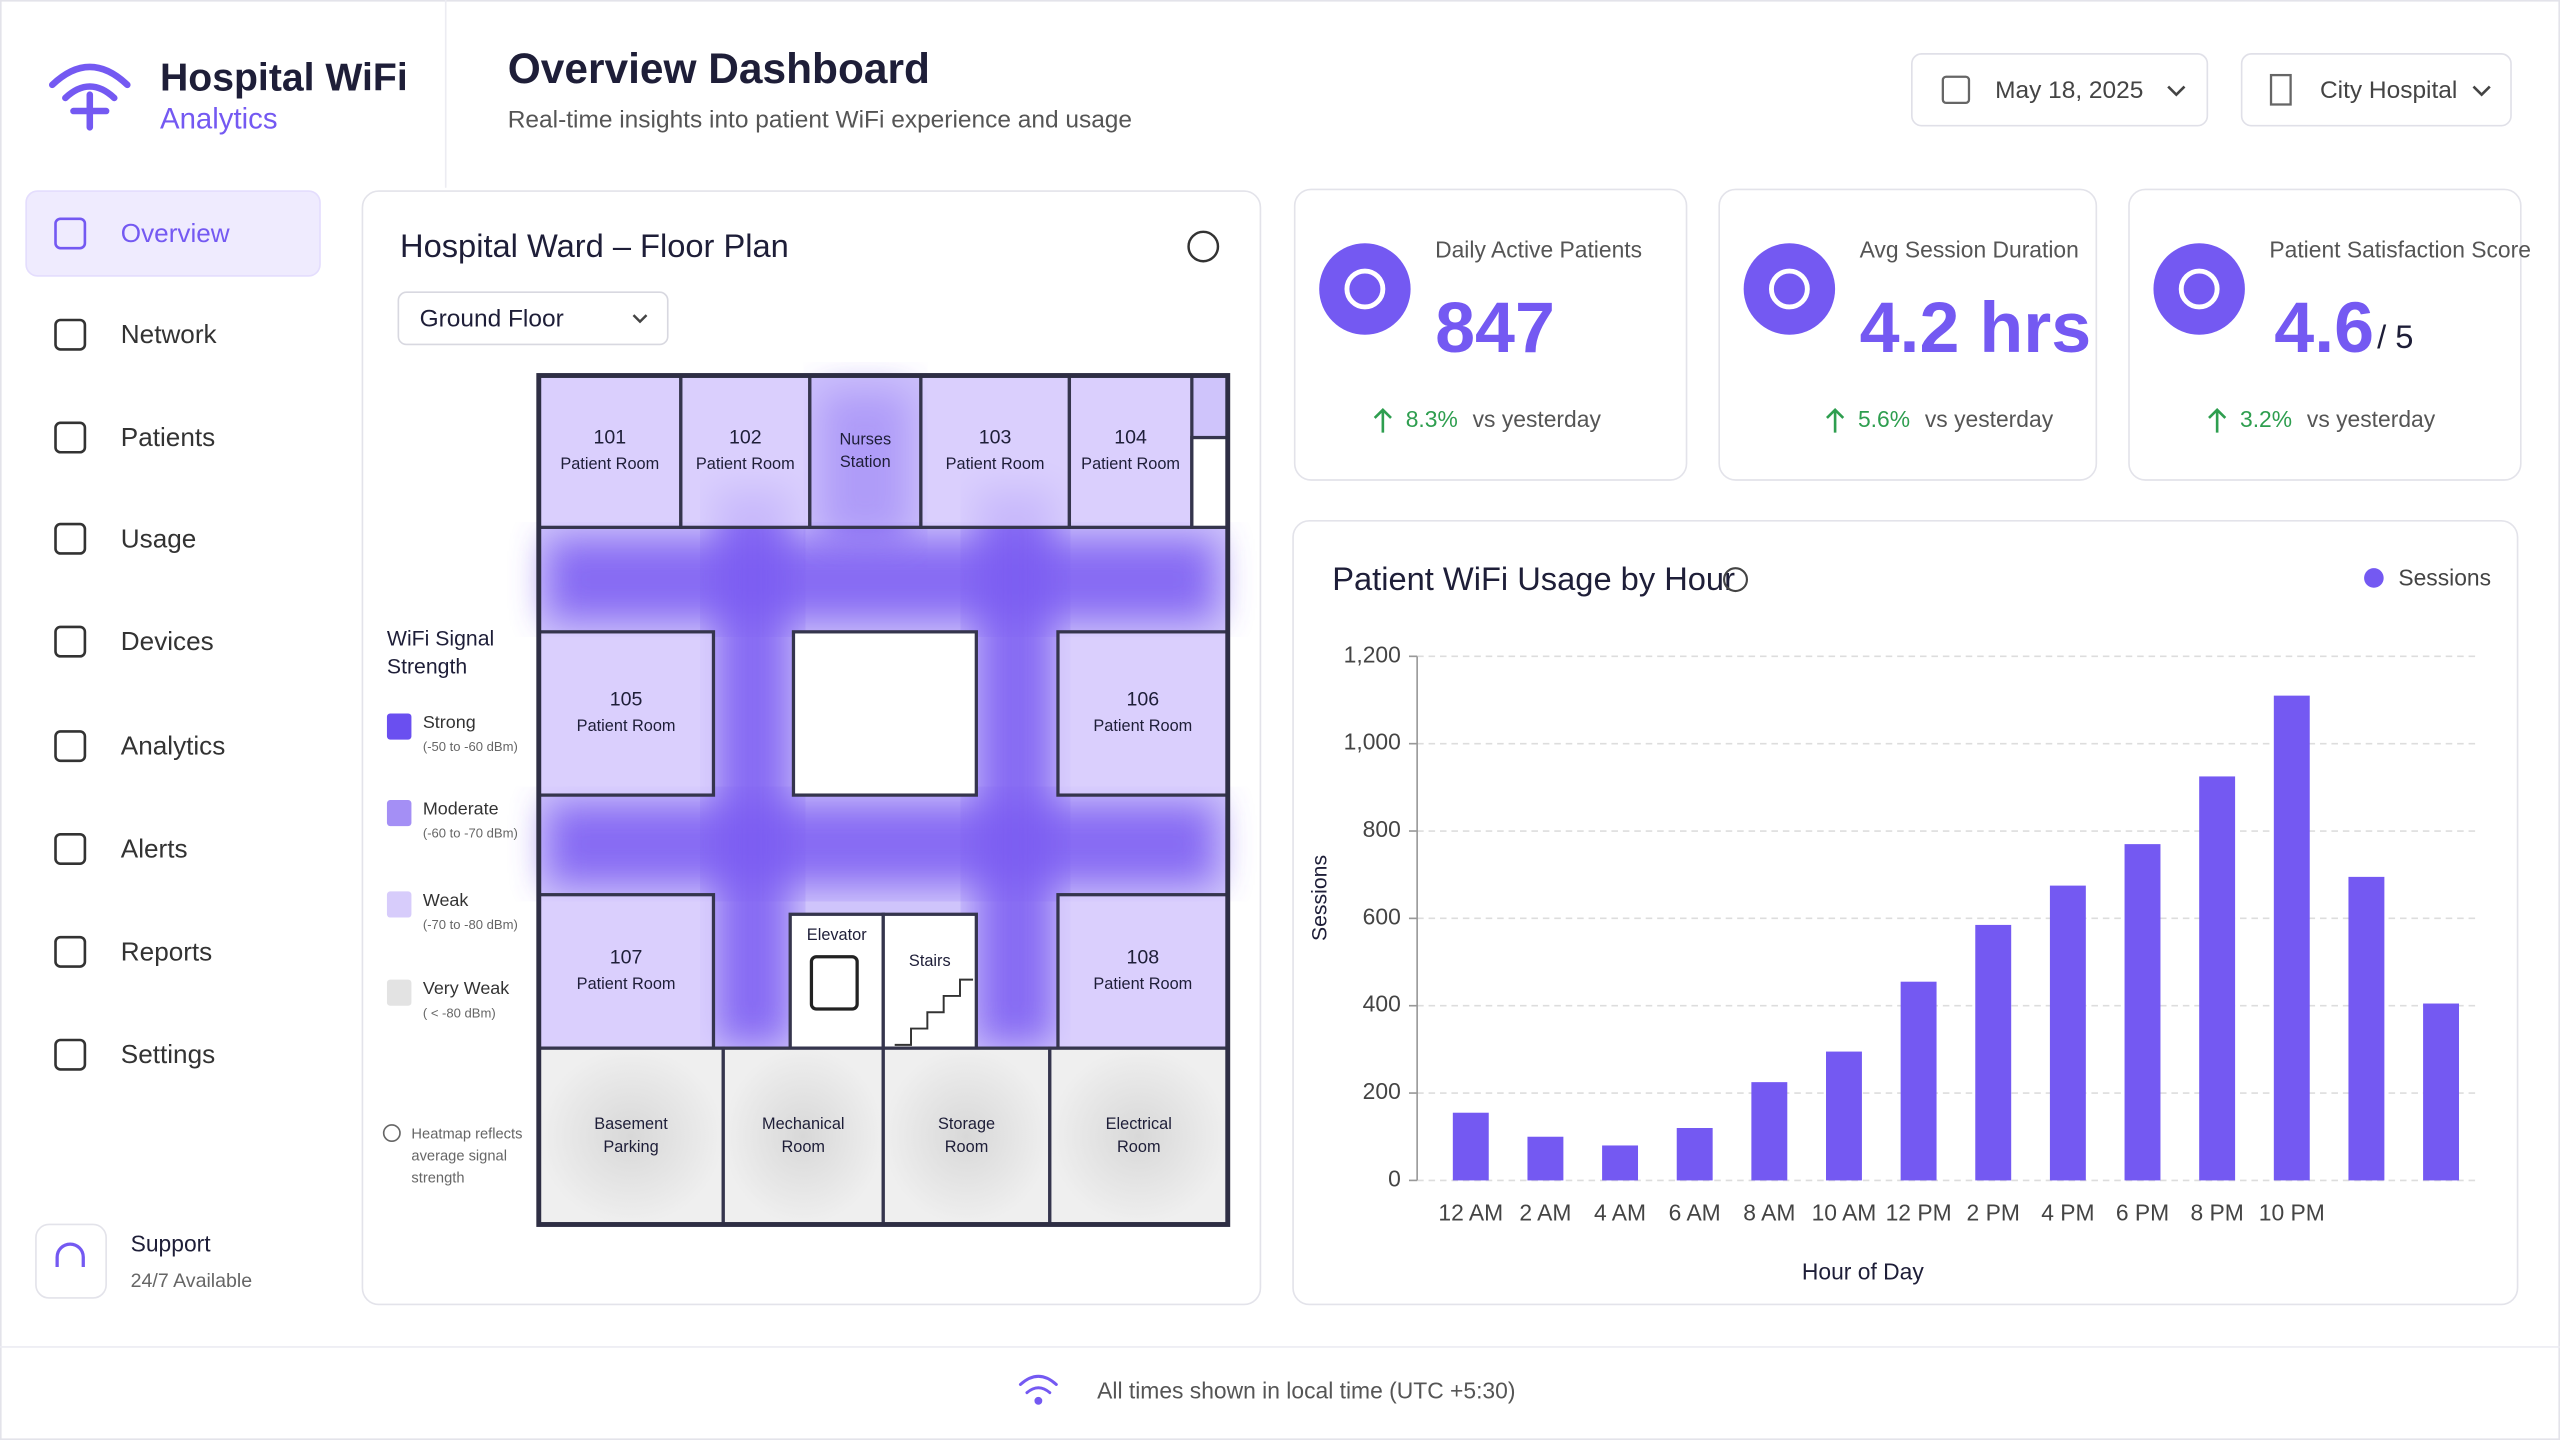  What do you see at coordinates (594, 245) in the screenshot?
I see `floor-plan-title: Hospital Ward – Floor Plan` at bounding box center [594, 245].